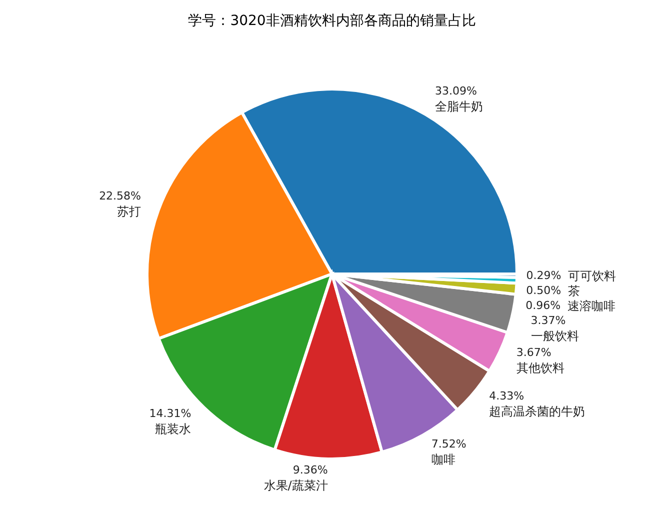  Describe the element at coordinates (459, 107) in the screenshot. I see `slice-label: 全脂牛奶` at that location.